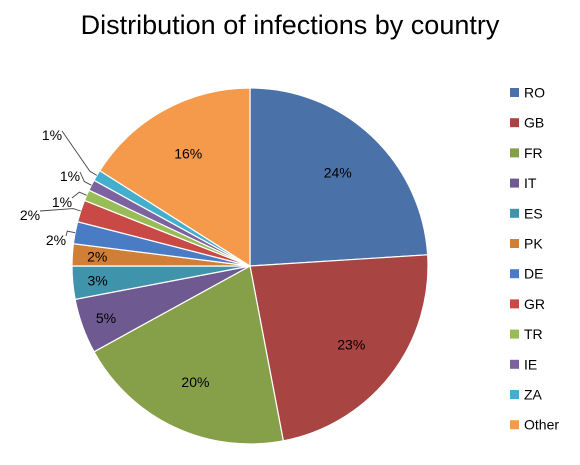 The height and width of the screenshot is (465, 580). What do you see at coordinates (534, 304) in the screenshot?
I see `legend-label-gr: GR` at bounding box center [534, 304].